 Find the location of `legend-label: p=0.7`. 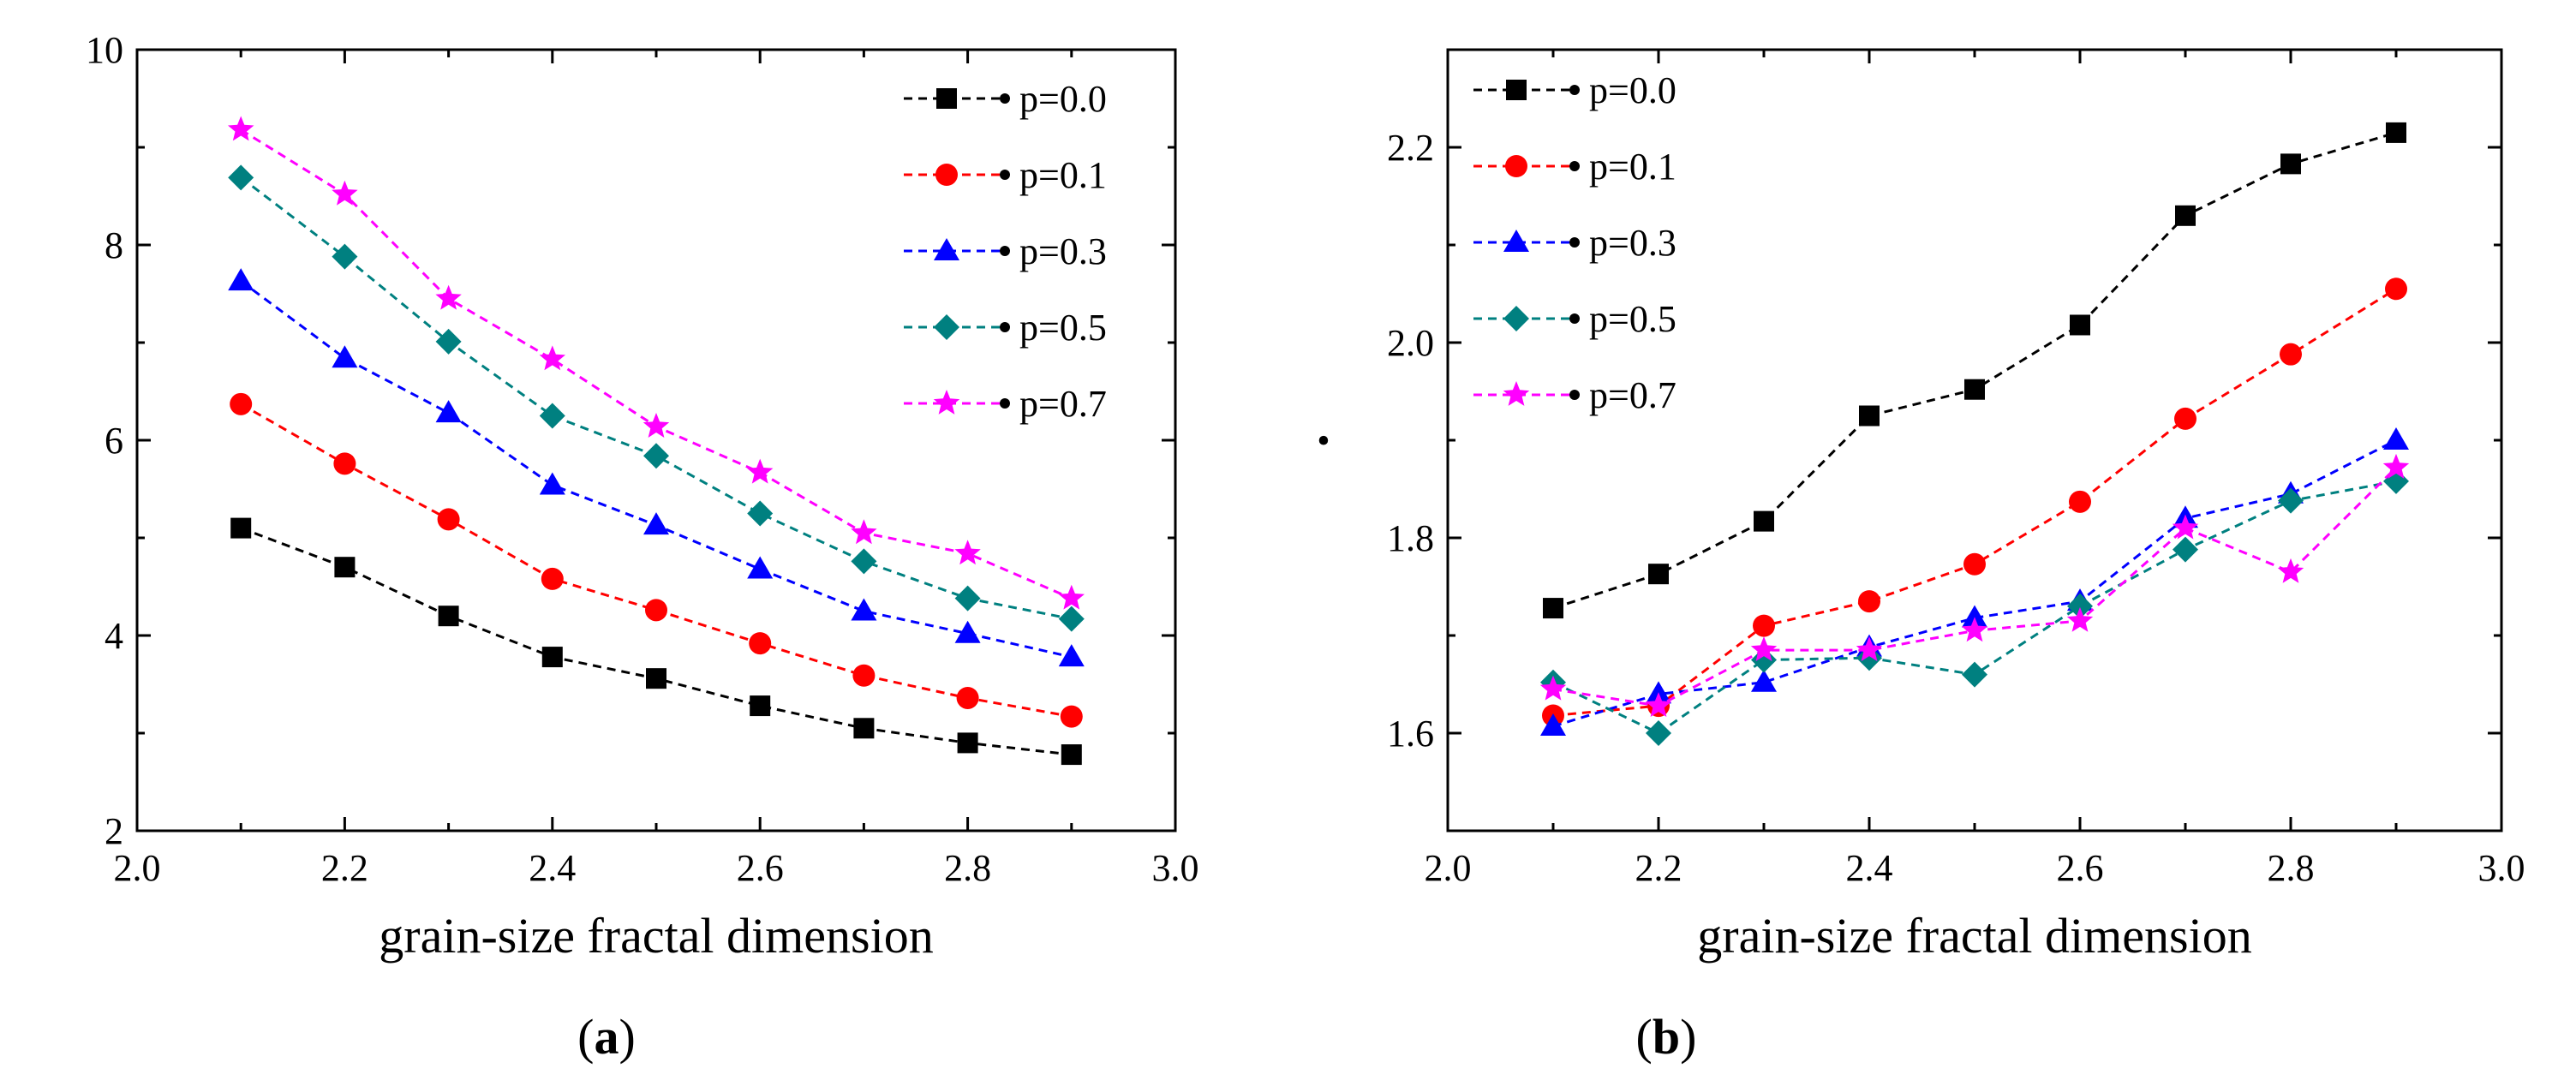

legend-label: p=0.7 is located at coordinates (1633, 395).